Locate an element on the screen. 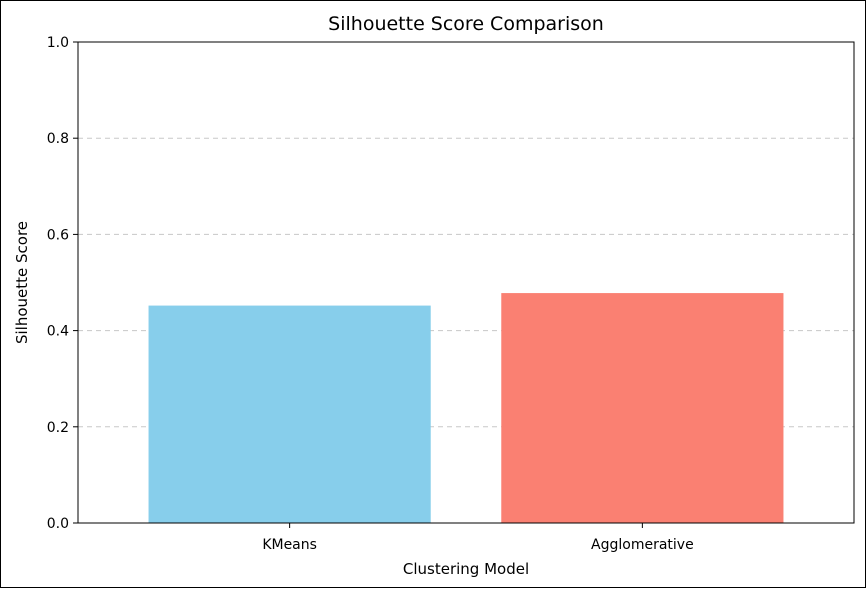 Image resolution: width=866 pixels, height=589 pixels. y-tick-label: 0.6 is located at coordinates (58, 235).